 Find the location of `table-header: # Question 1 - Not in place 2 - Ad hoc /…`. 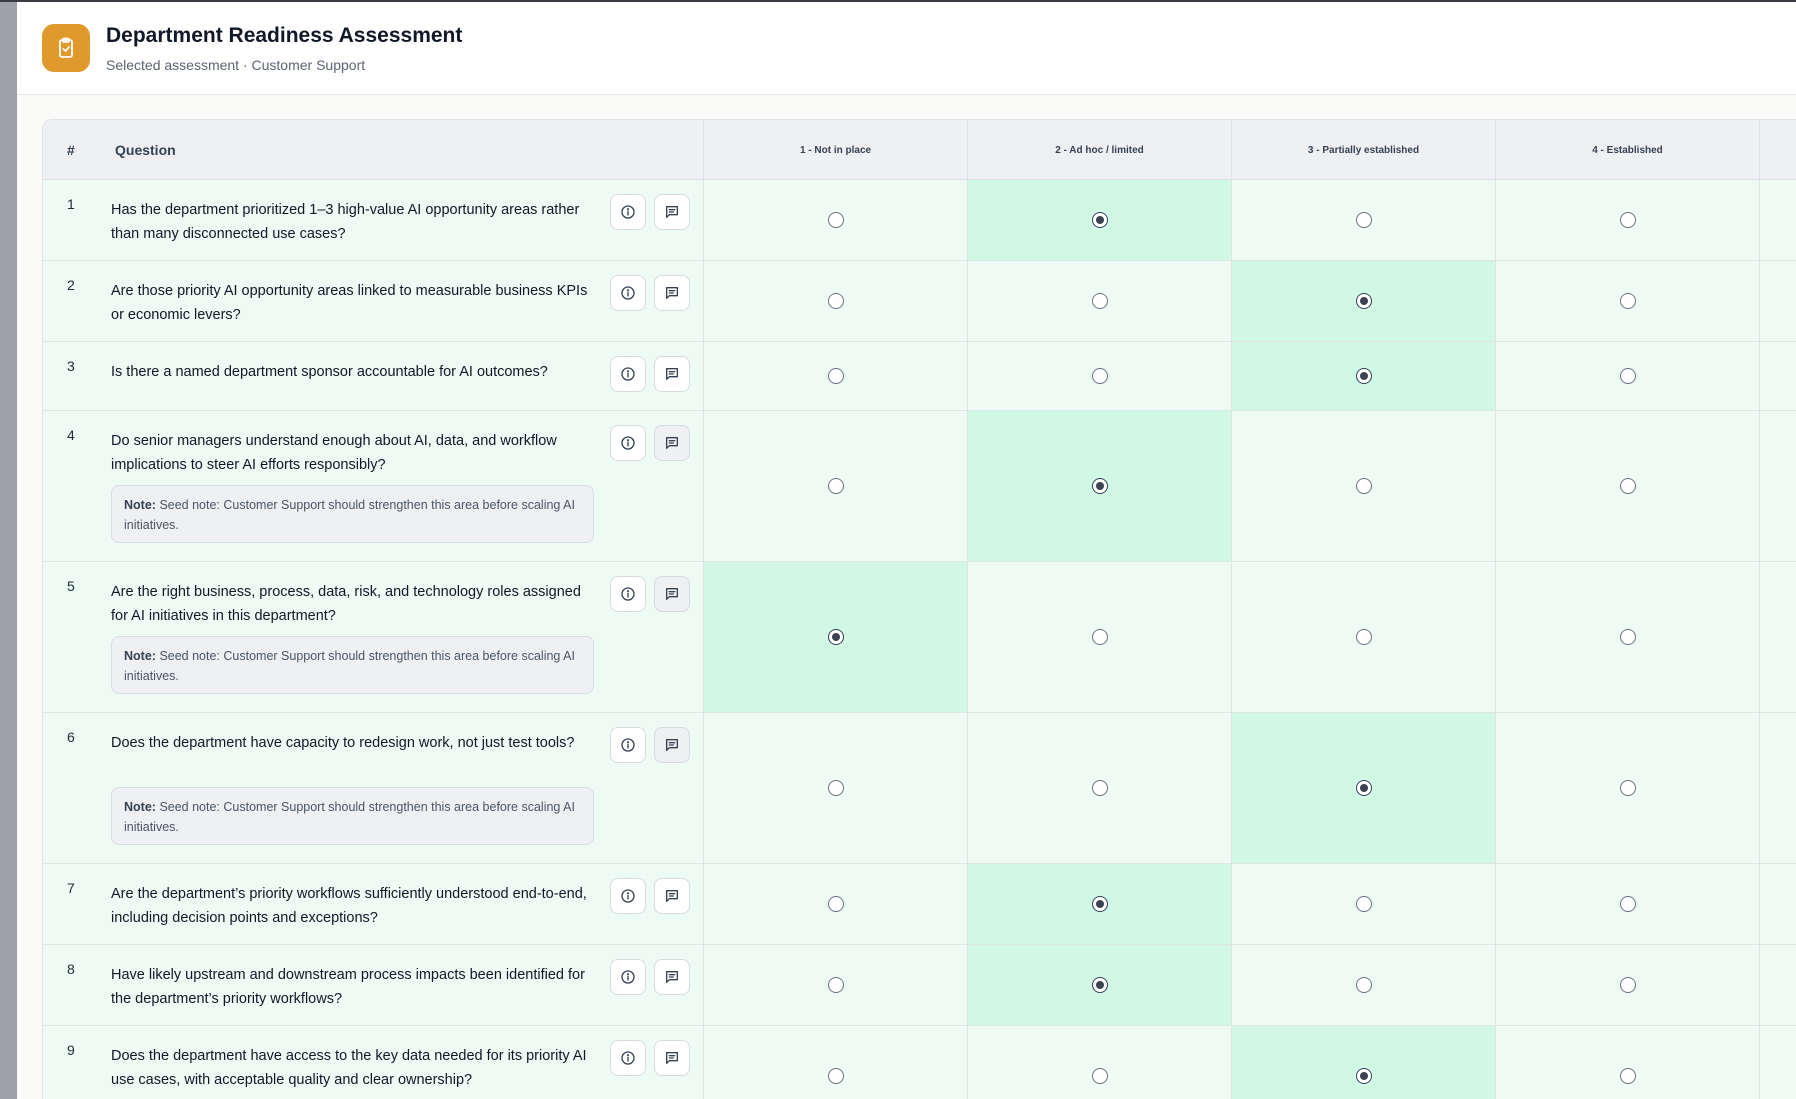

table-header: # Question 1 - Not in place 2 - Ad hoc /… is located at coordinates (919, 150).